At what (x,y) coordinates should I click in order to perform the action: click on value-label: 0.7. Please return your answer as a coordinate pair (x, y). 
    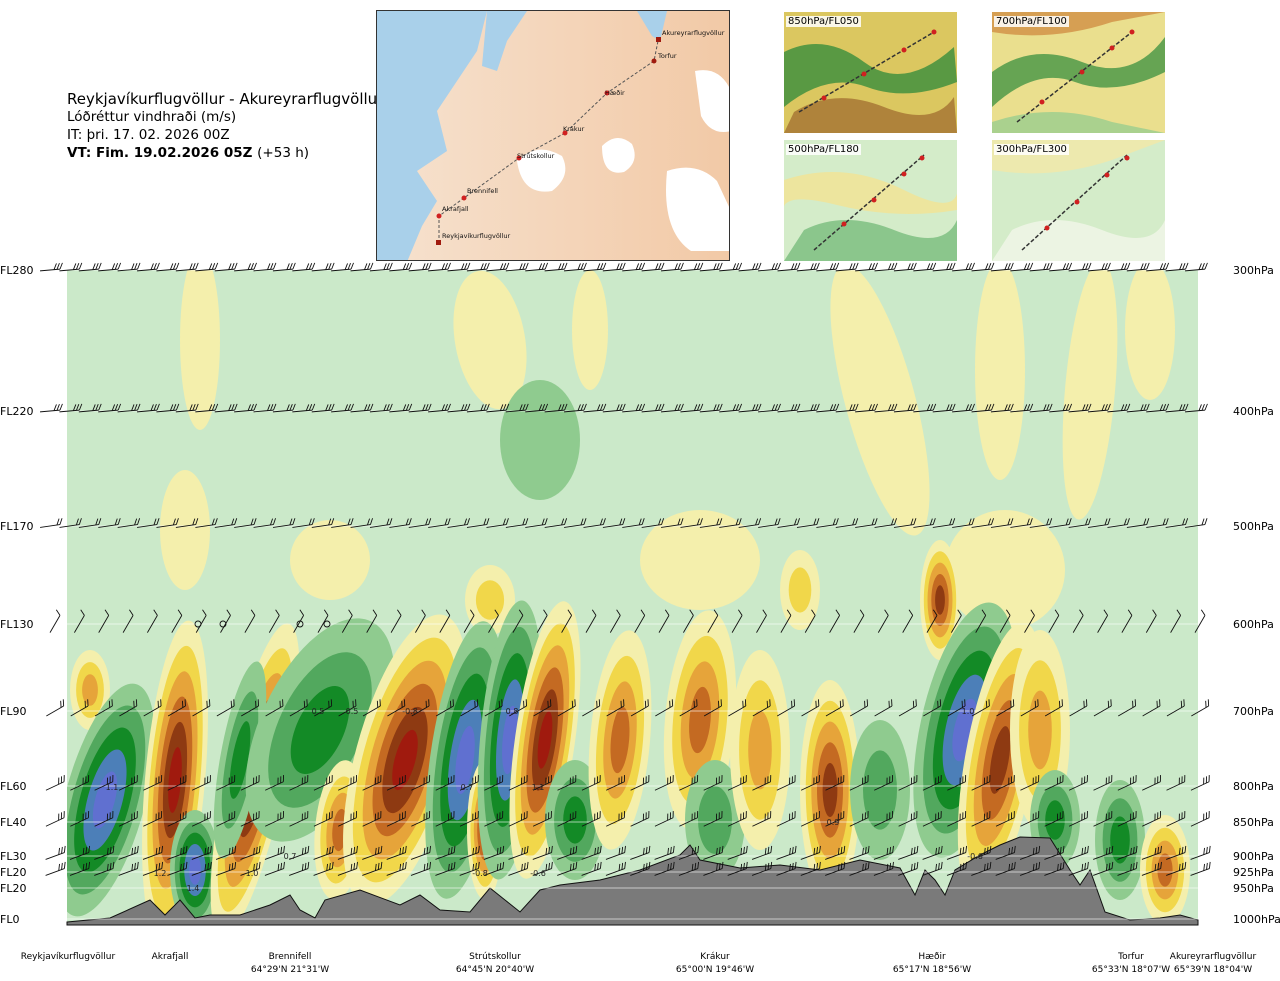
    Looking at the image, I should click on (290, 856).